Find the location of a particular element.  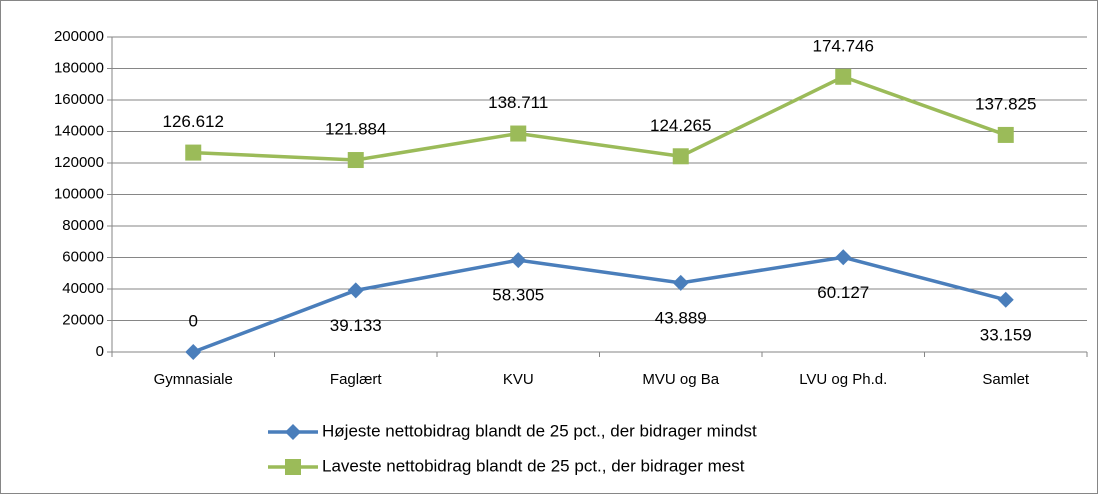

data-label: 138.711 is located at coordinates (518, 102).